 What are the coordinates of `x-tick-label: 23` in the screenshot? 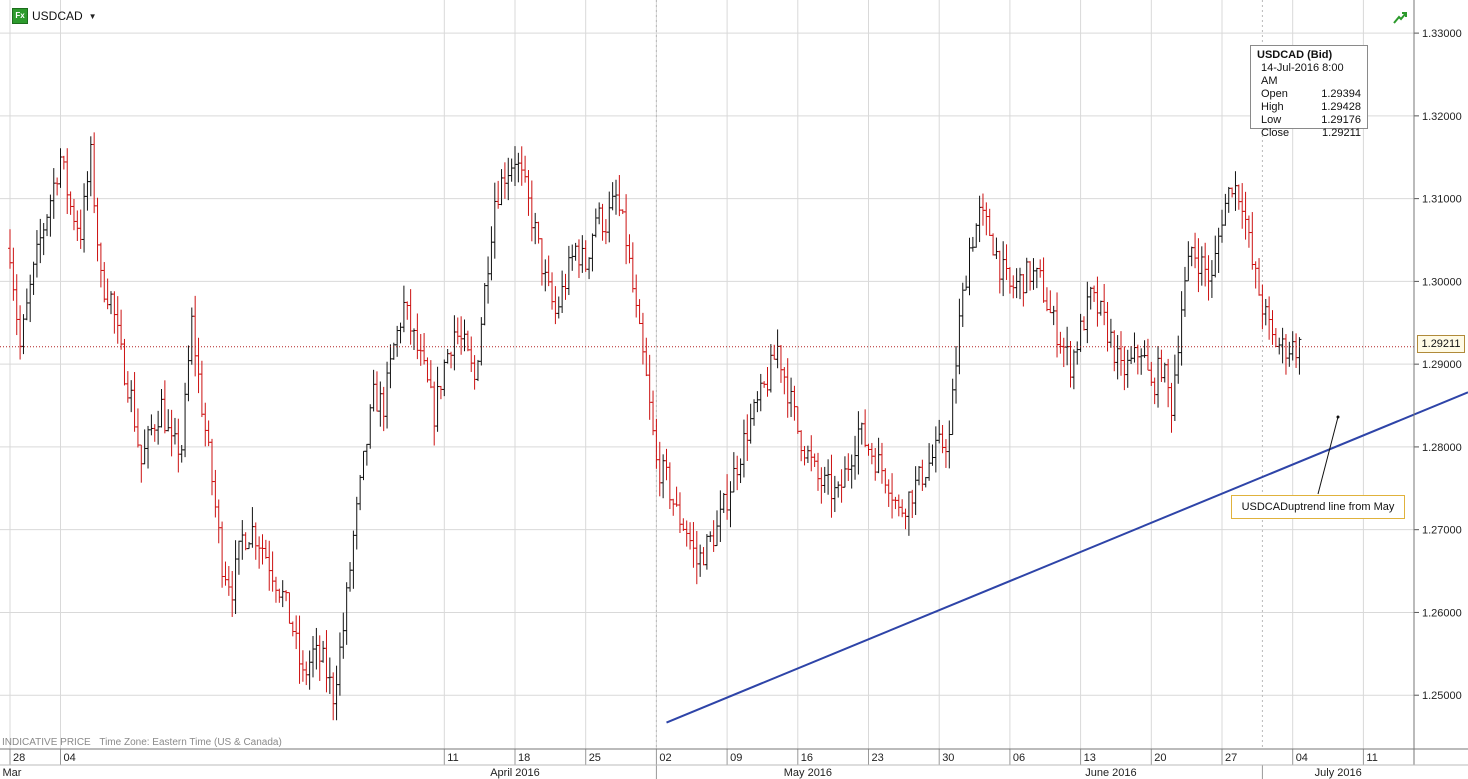 It's located at (878, 758).